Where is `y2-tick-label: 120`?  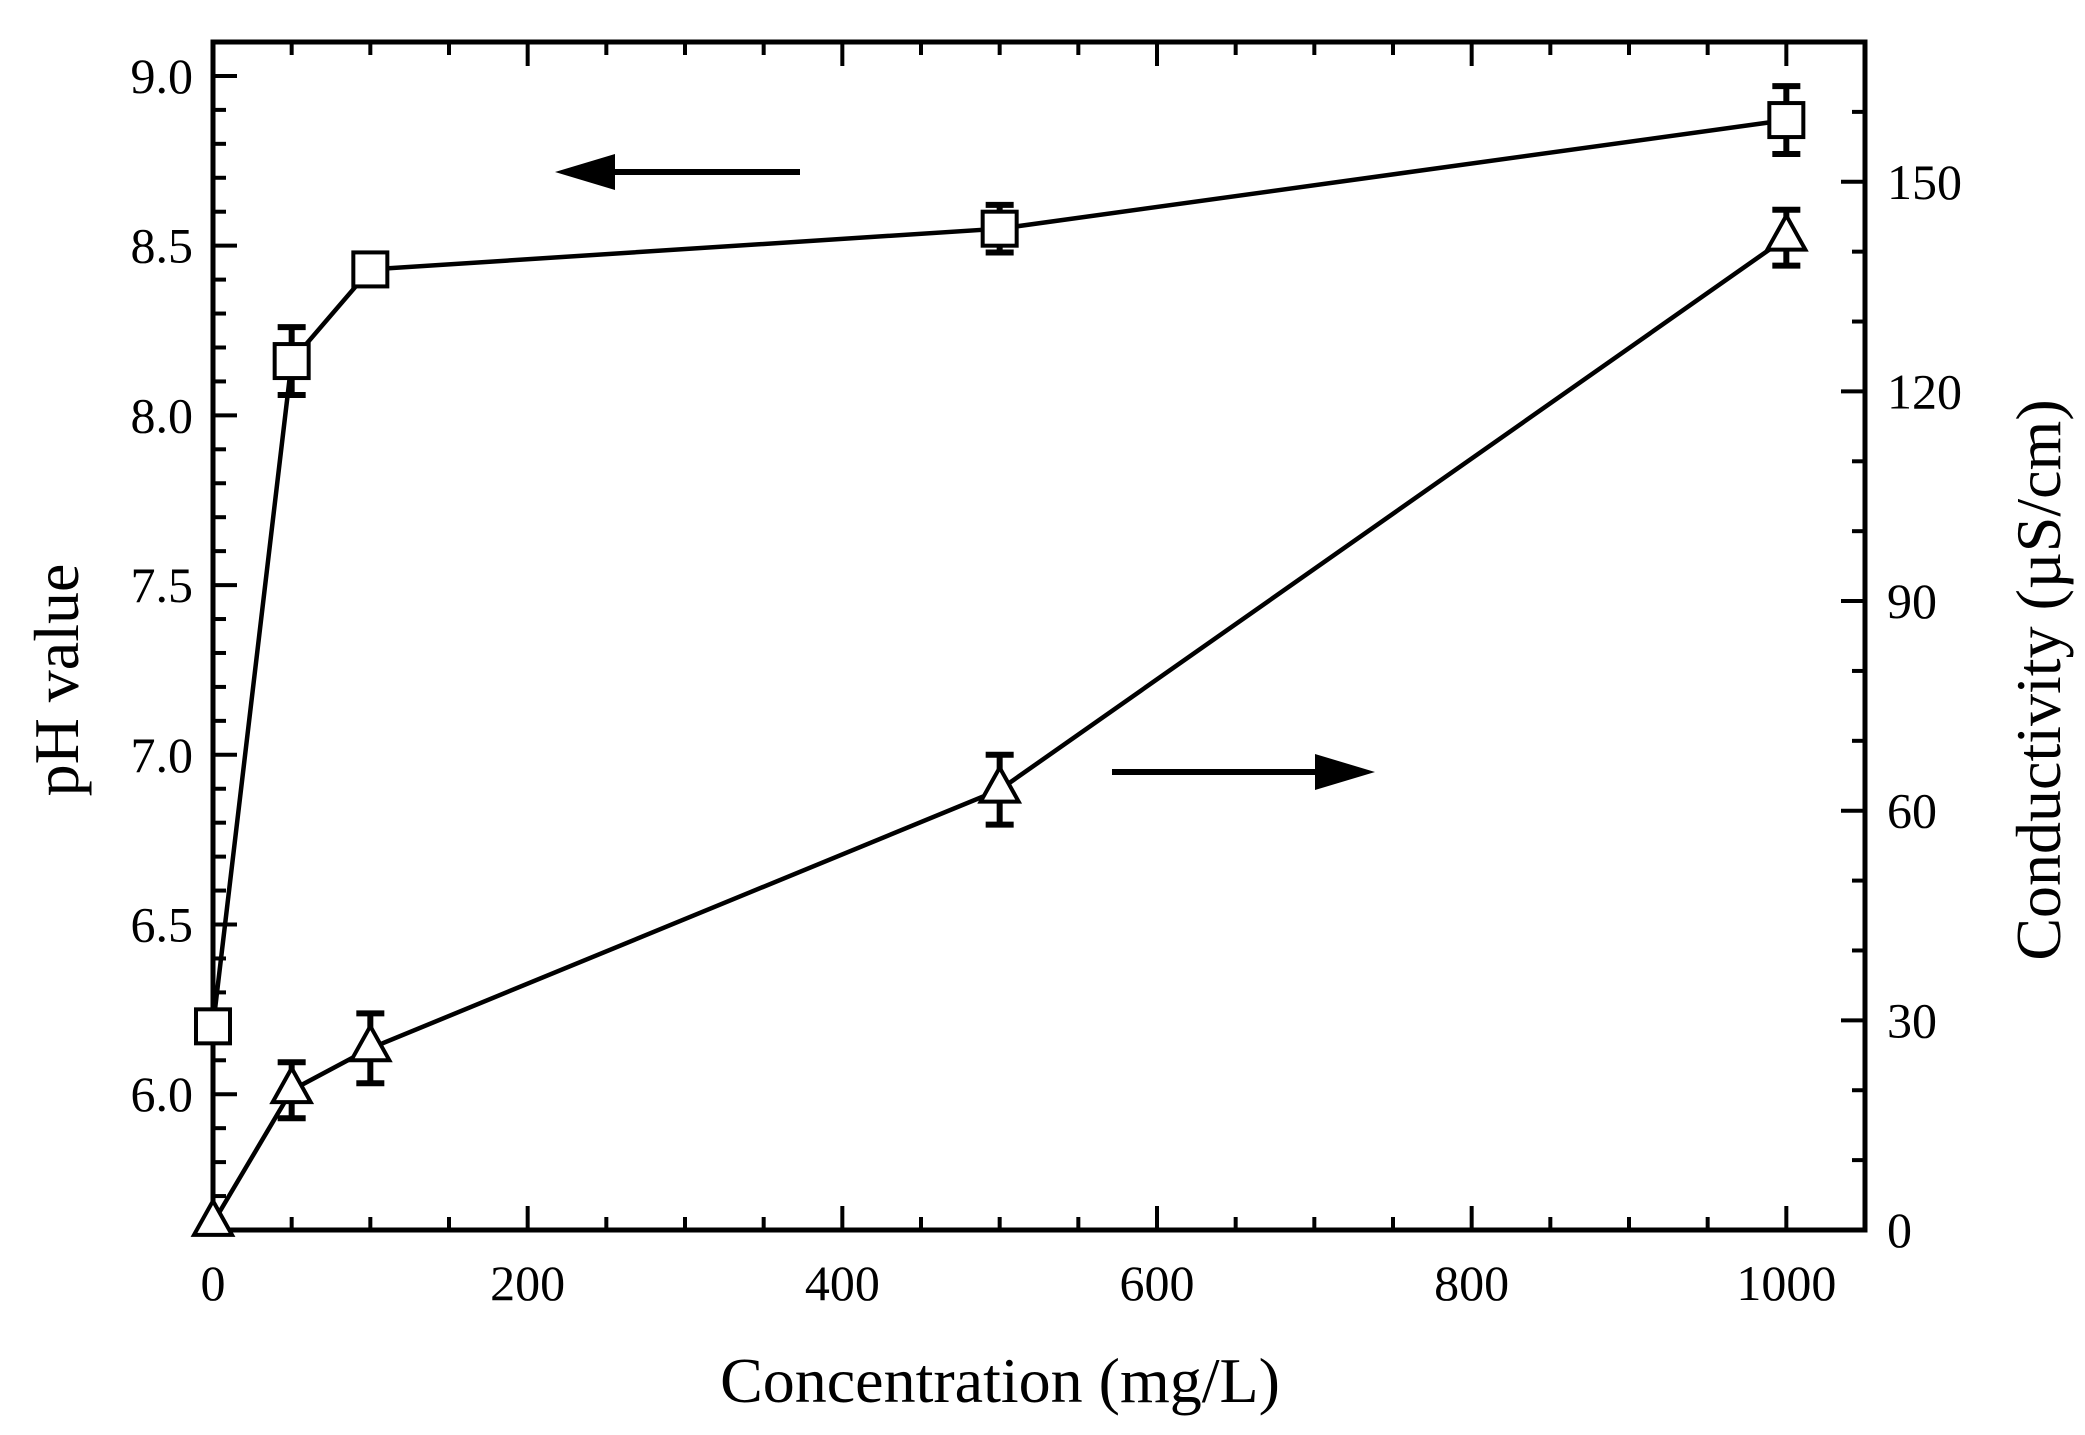 y2-tick-label: 120 is located at coordinates (1924, 391).